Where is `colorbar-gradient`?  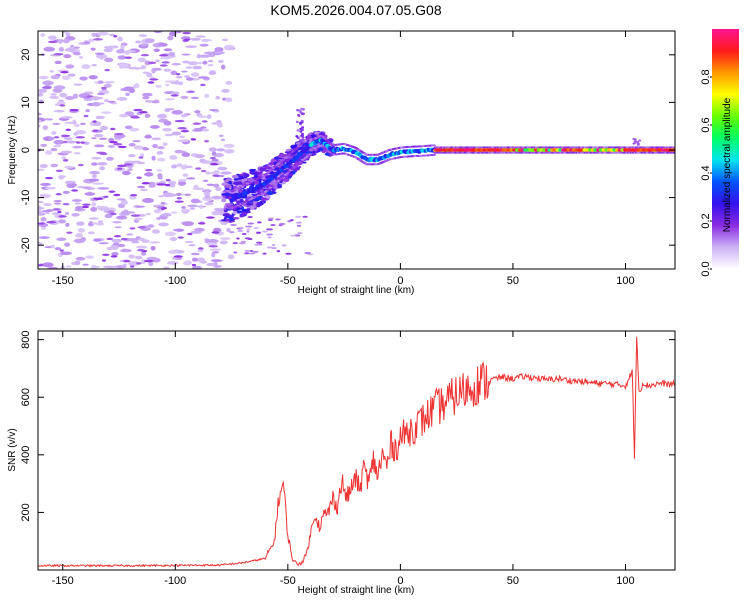 colorbar-gradient is located at coordinates (725, 149).